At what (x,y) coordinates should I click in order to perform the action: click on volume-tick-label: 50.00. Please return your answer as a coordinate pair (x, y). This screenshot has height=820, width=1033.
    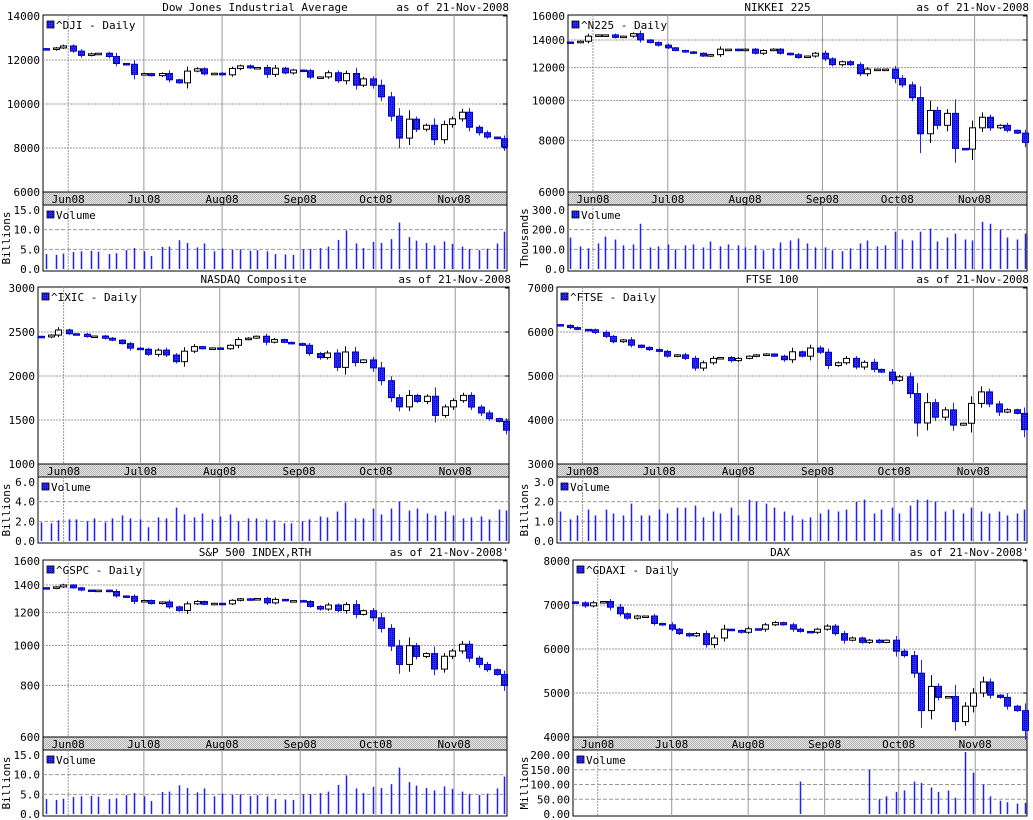
    Looking at the image, I should click on (553, 799).